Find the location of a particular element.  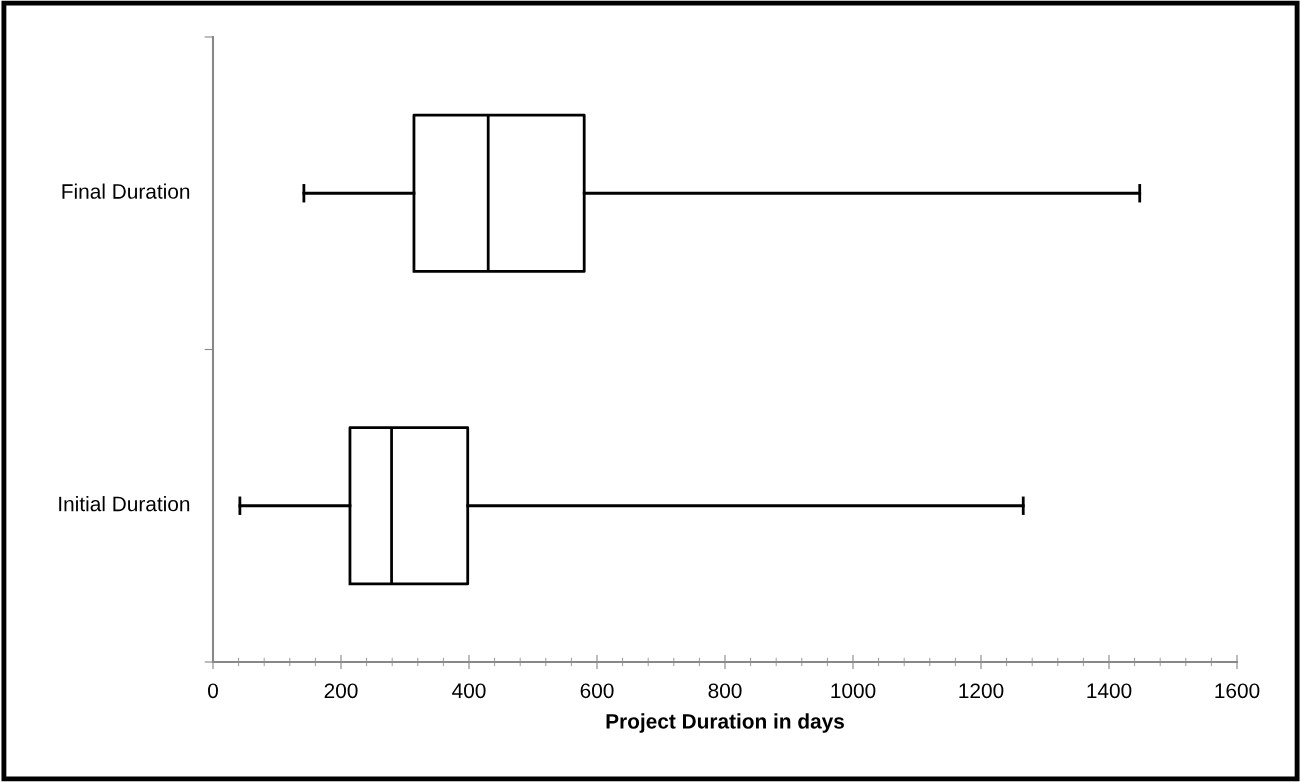

x-tick-label: 400 is located at coordinates (469, 691).